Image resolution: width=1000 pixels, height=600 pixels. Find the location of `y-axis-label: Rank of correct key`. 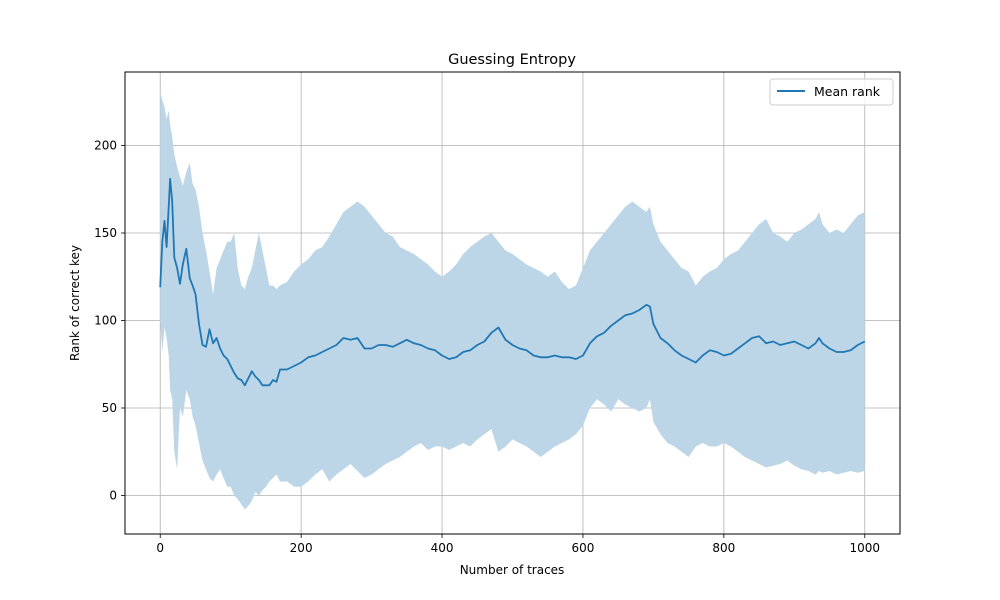

y-axis-label: Rank of correct key is located at coordinates (75, 303).